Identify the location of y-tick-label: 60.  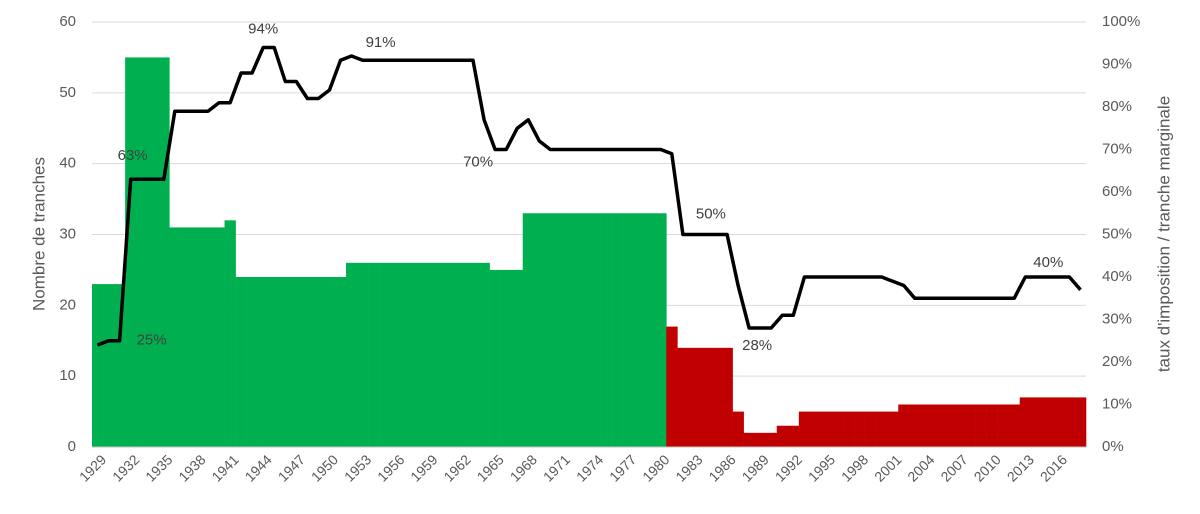
(67, 21).